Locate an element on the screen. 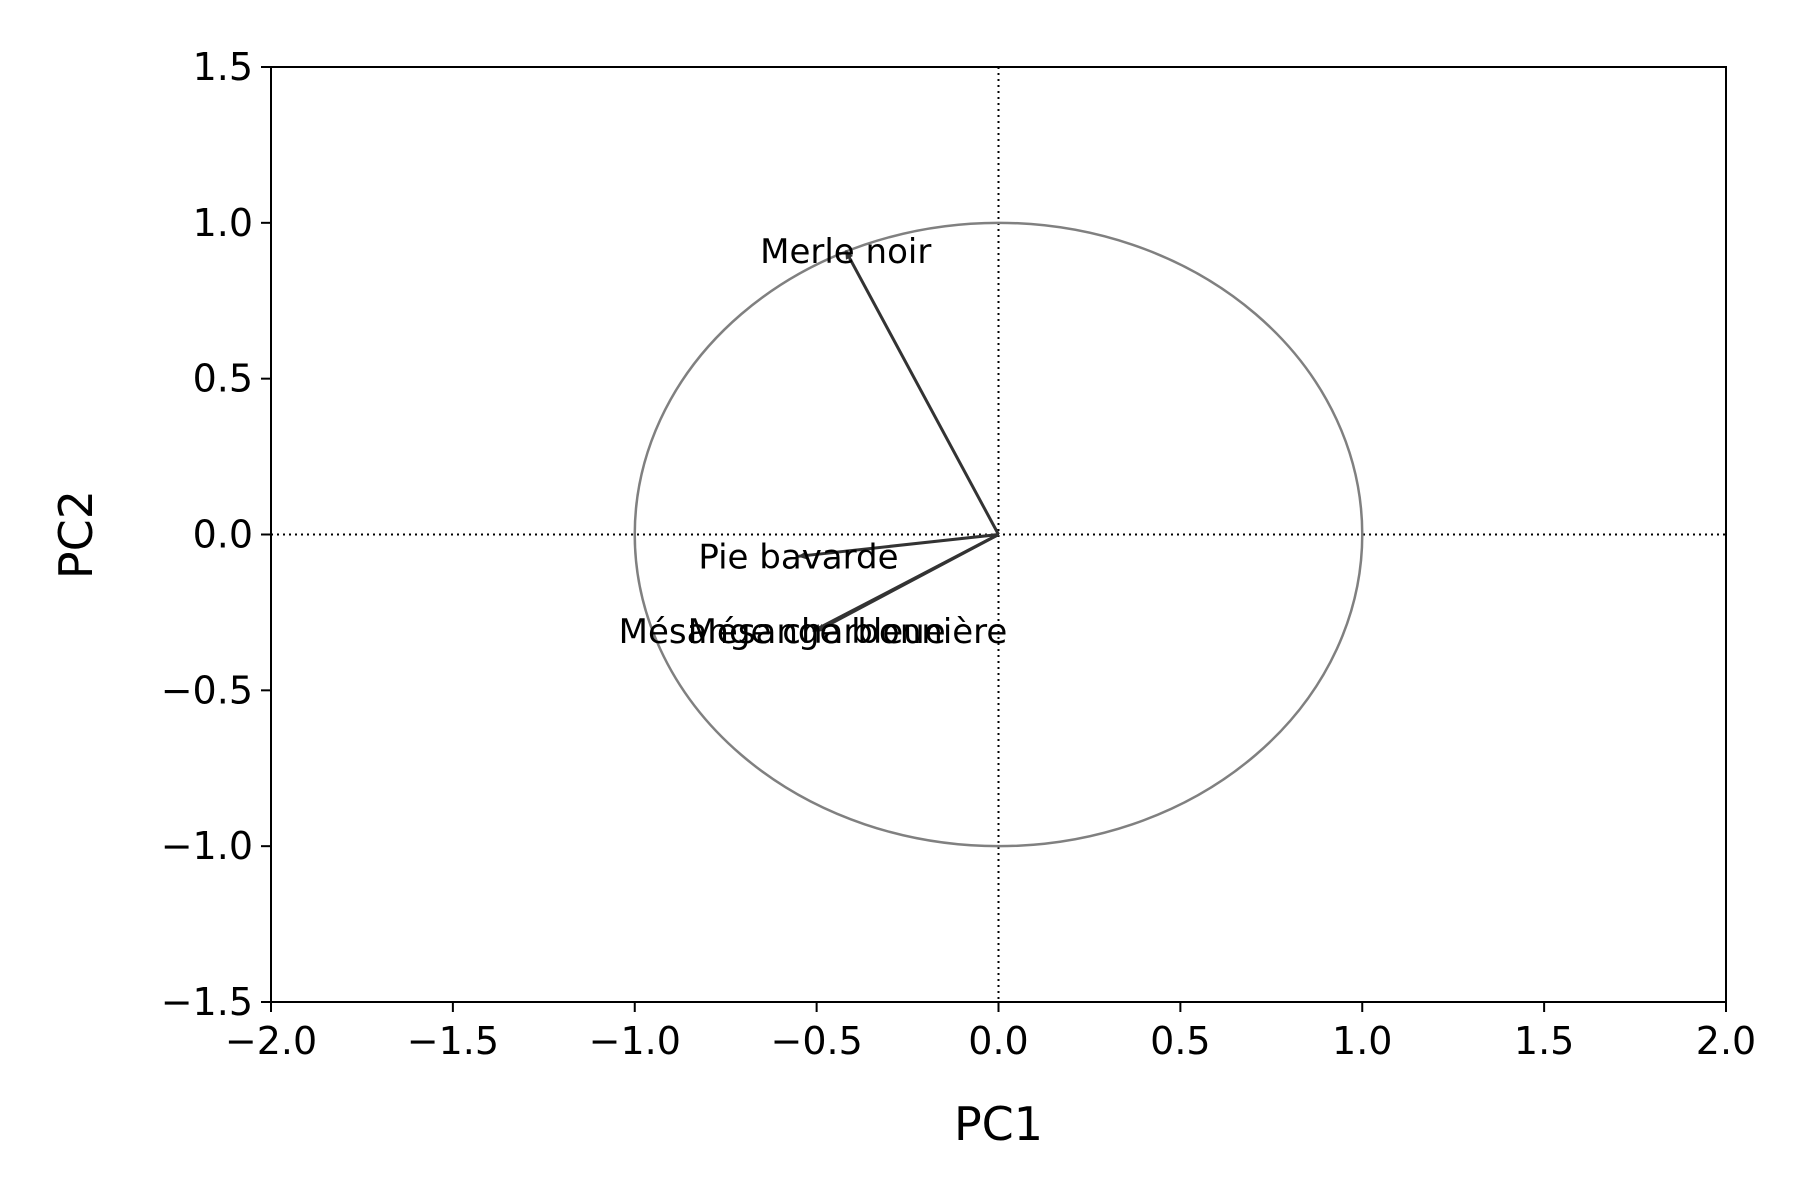 This screenshot has width=1800, height=1204. x-tick-label: −1.0 is located at coordinates (635, 1041).